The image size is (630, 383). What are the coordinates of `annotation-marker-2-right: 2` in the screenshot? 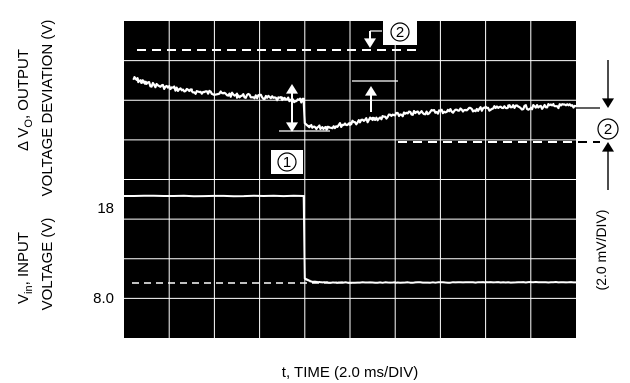 It's located at (608, 129).